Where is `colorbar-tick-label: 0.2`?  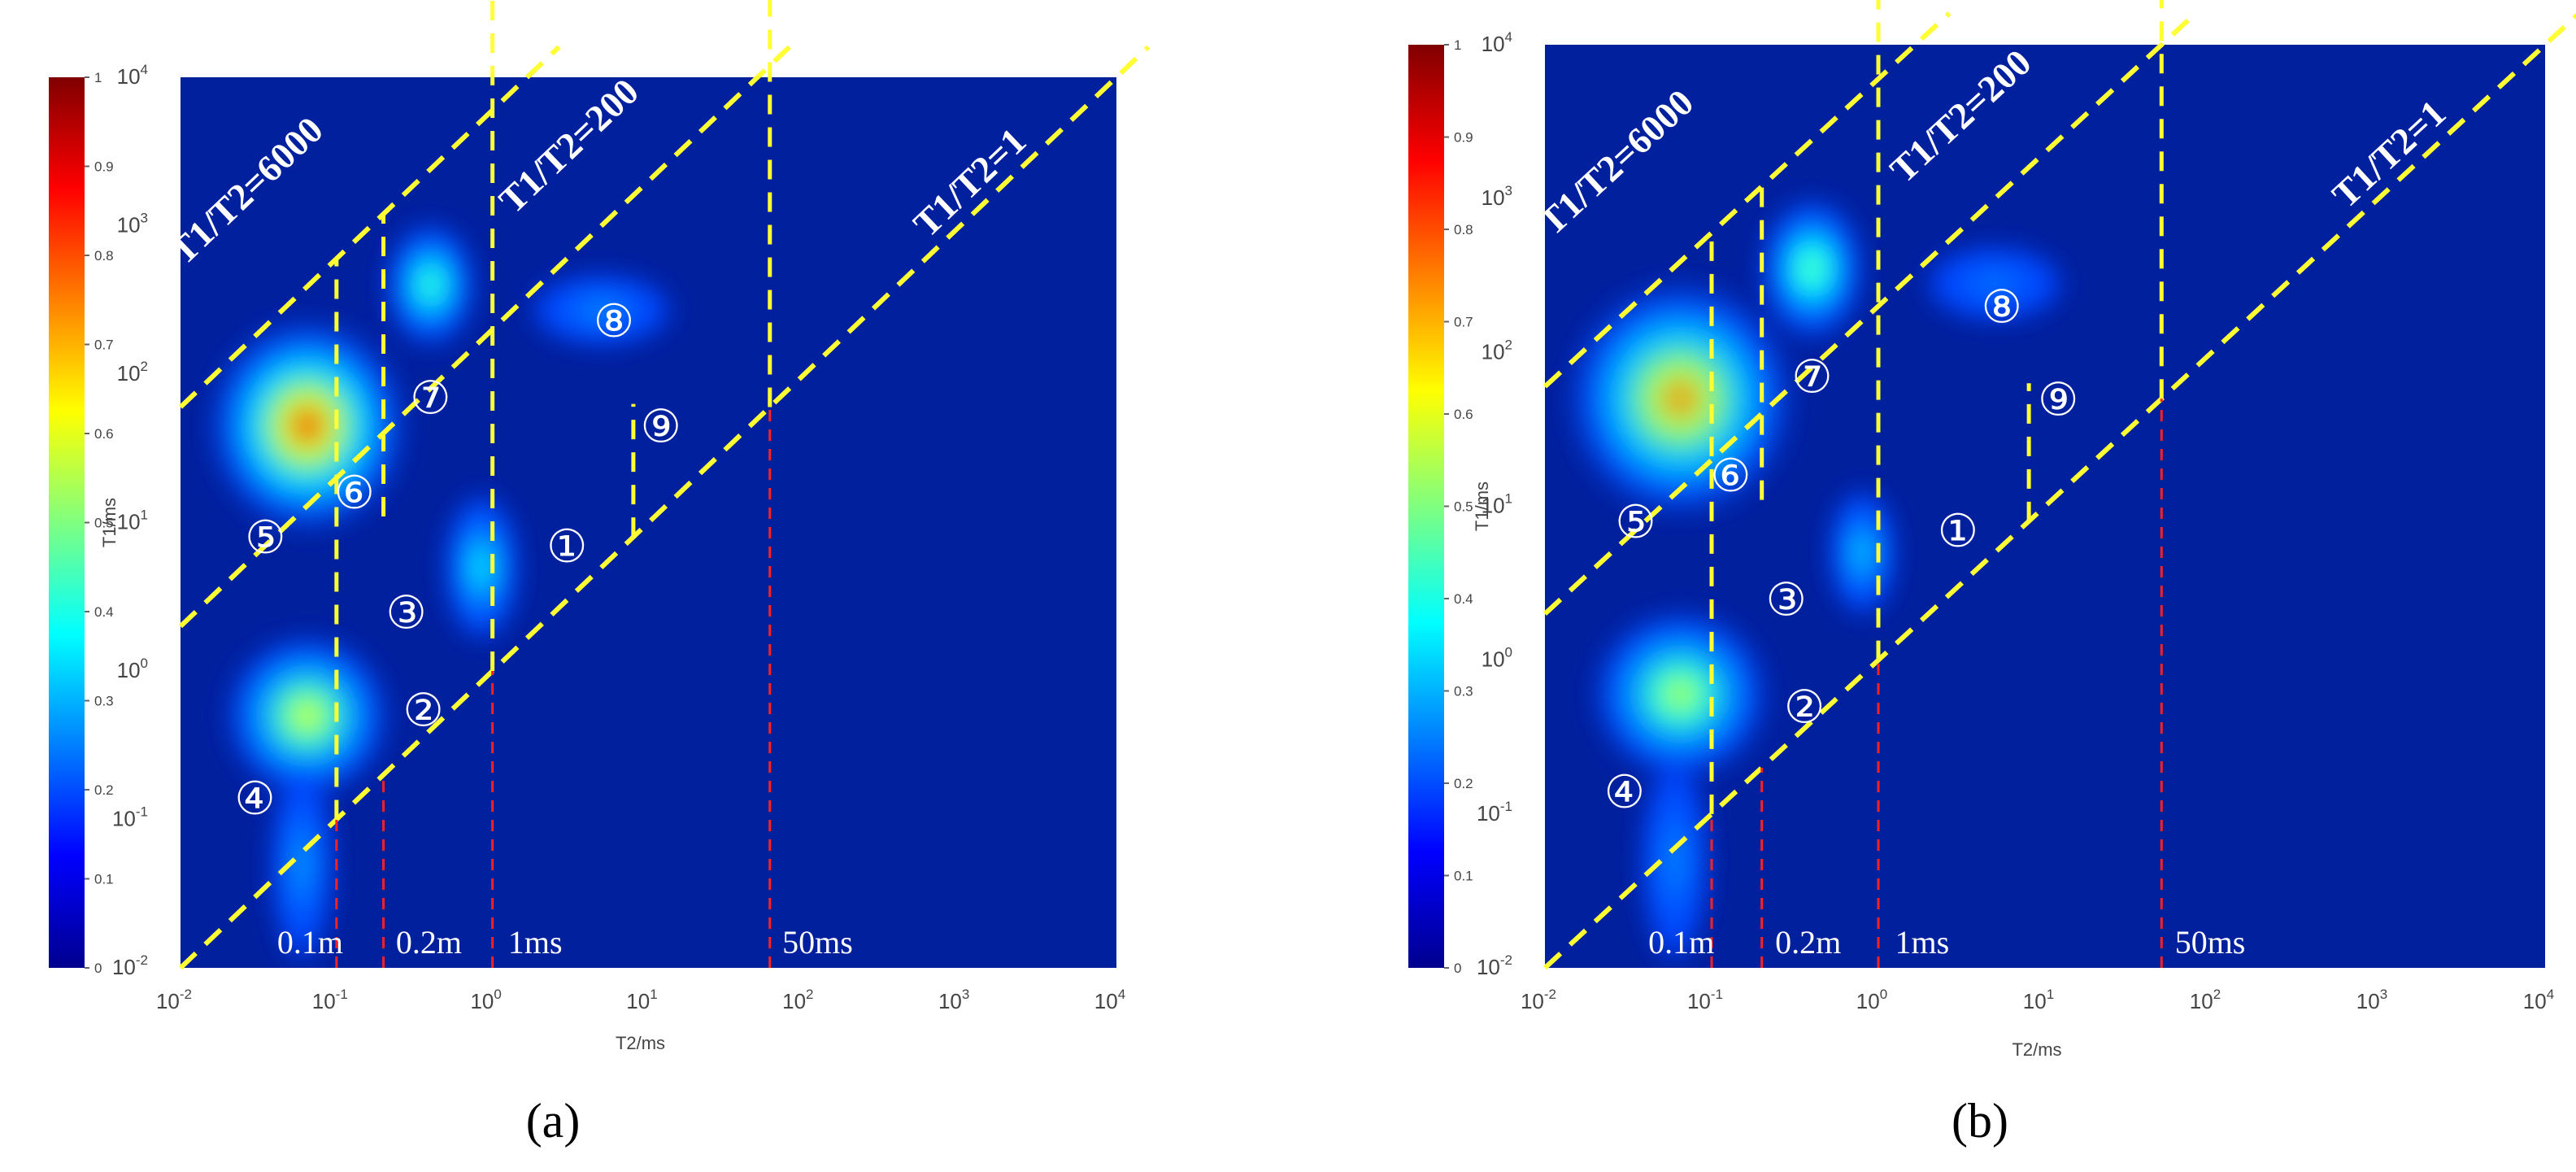 colorbar-tick-label: 0.2 is located at coordinates (104, 790).